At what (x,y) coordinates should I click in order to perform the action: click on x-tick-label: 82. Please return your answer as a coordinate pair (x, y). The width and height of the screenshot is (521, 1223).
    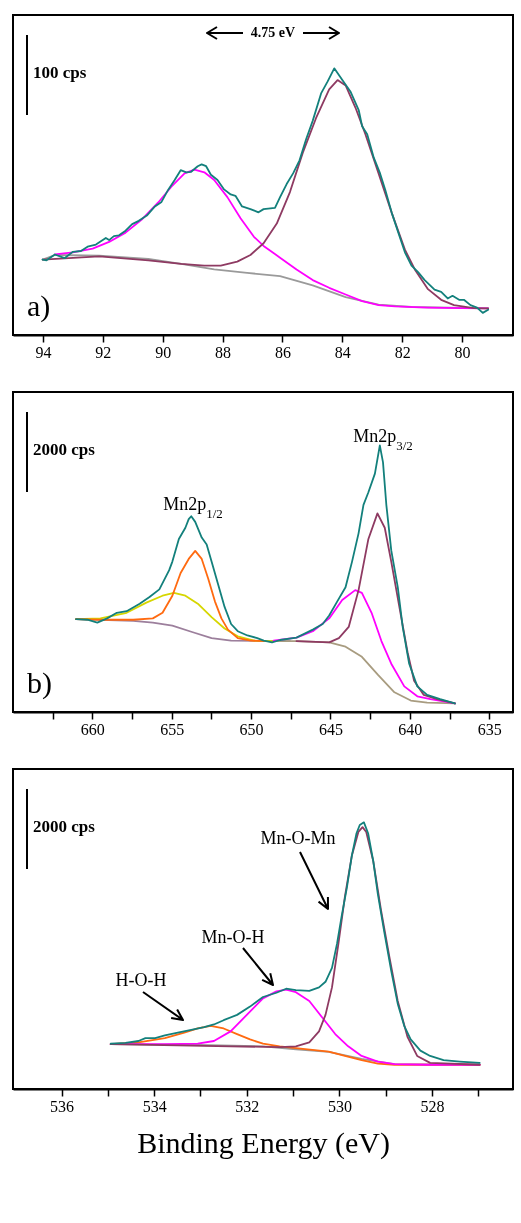
    Looking at the image, I should click on (402, 352).